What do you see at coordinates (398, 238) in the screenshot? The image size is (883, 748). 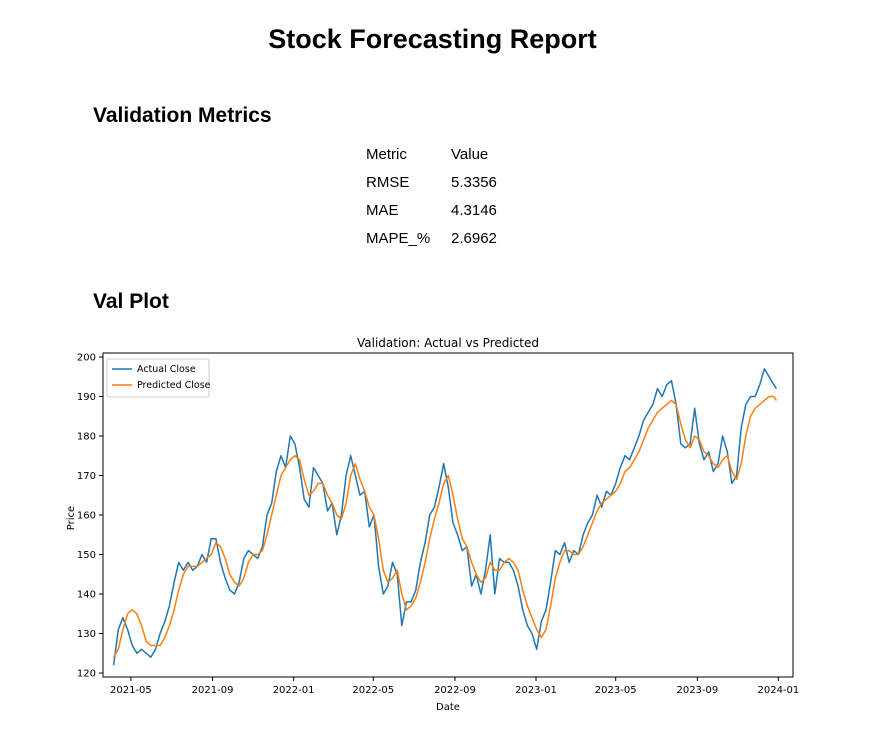 I see `metric-name-cell: MAPE_%` at bounding box center [398, 238].